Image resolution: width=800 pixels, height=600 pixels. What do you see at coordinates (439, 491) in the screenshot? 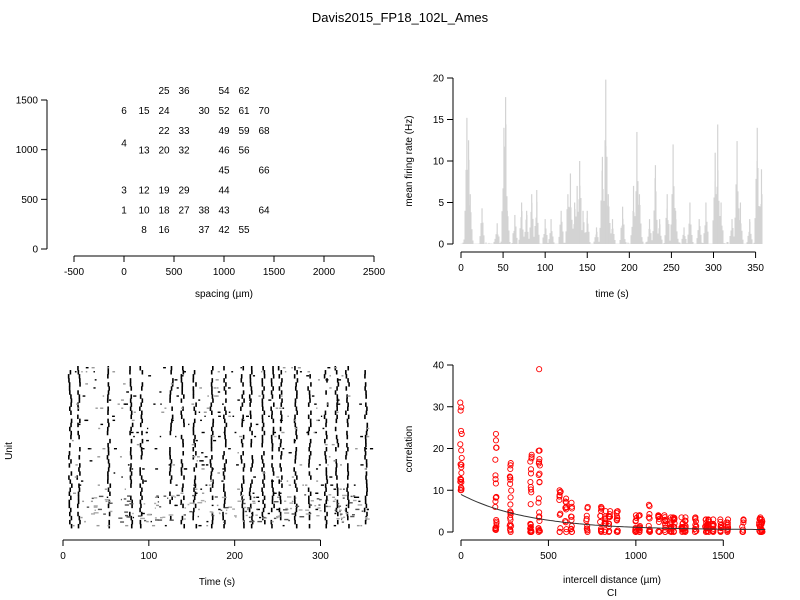
I see `y-tick-label: 10` at bounding box center [439, 491].